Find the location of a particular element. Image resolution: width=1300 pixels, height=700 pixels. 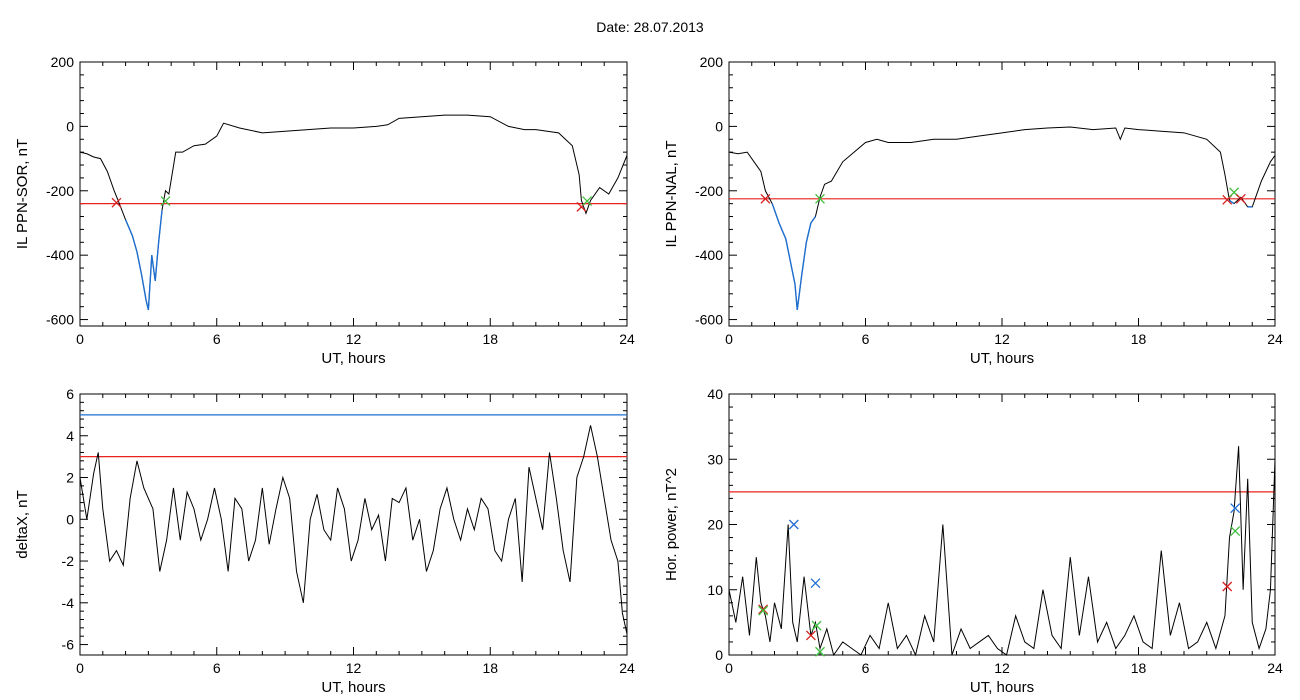

y-tick-label: -6 is located at coordinates (68, 645).